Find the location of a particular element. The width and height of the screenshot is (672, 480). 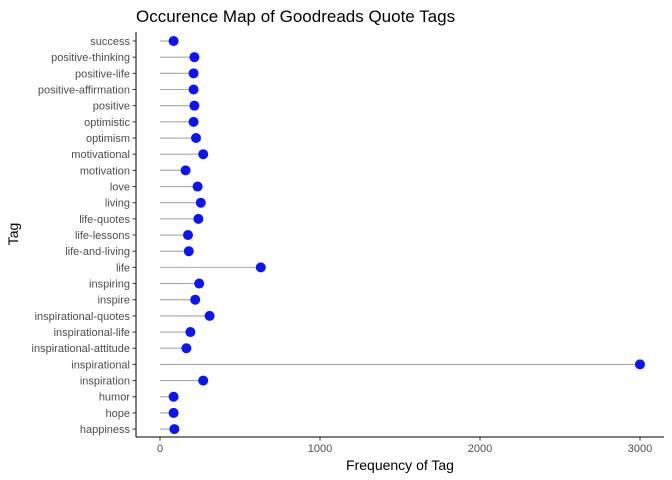

y-tick-label-inspirational-quotes: inspirational-quotes is located at coordinates (83, 317).